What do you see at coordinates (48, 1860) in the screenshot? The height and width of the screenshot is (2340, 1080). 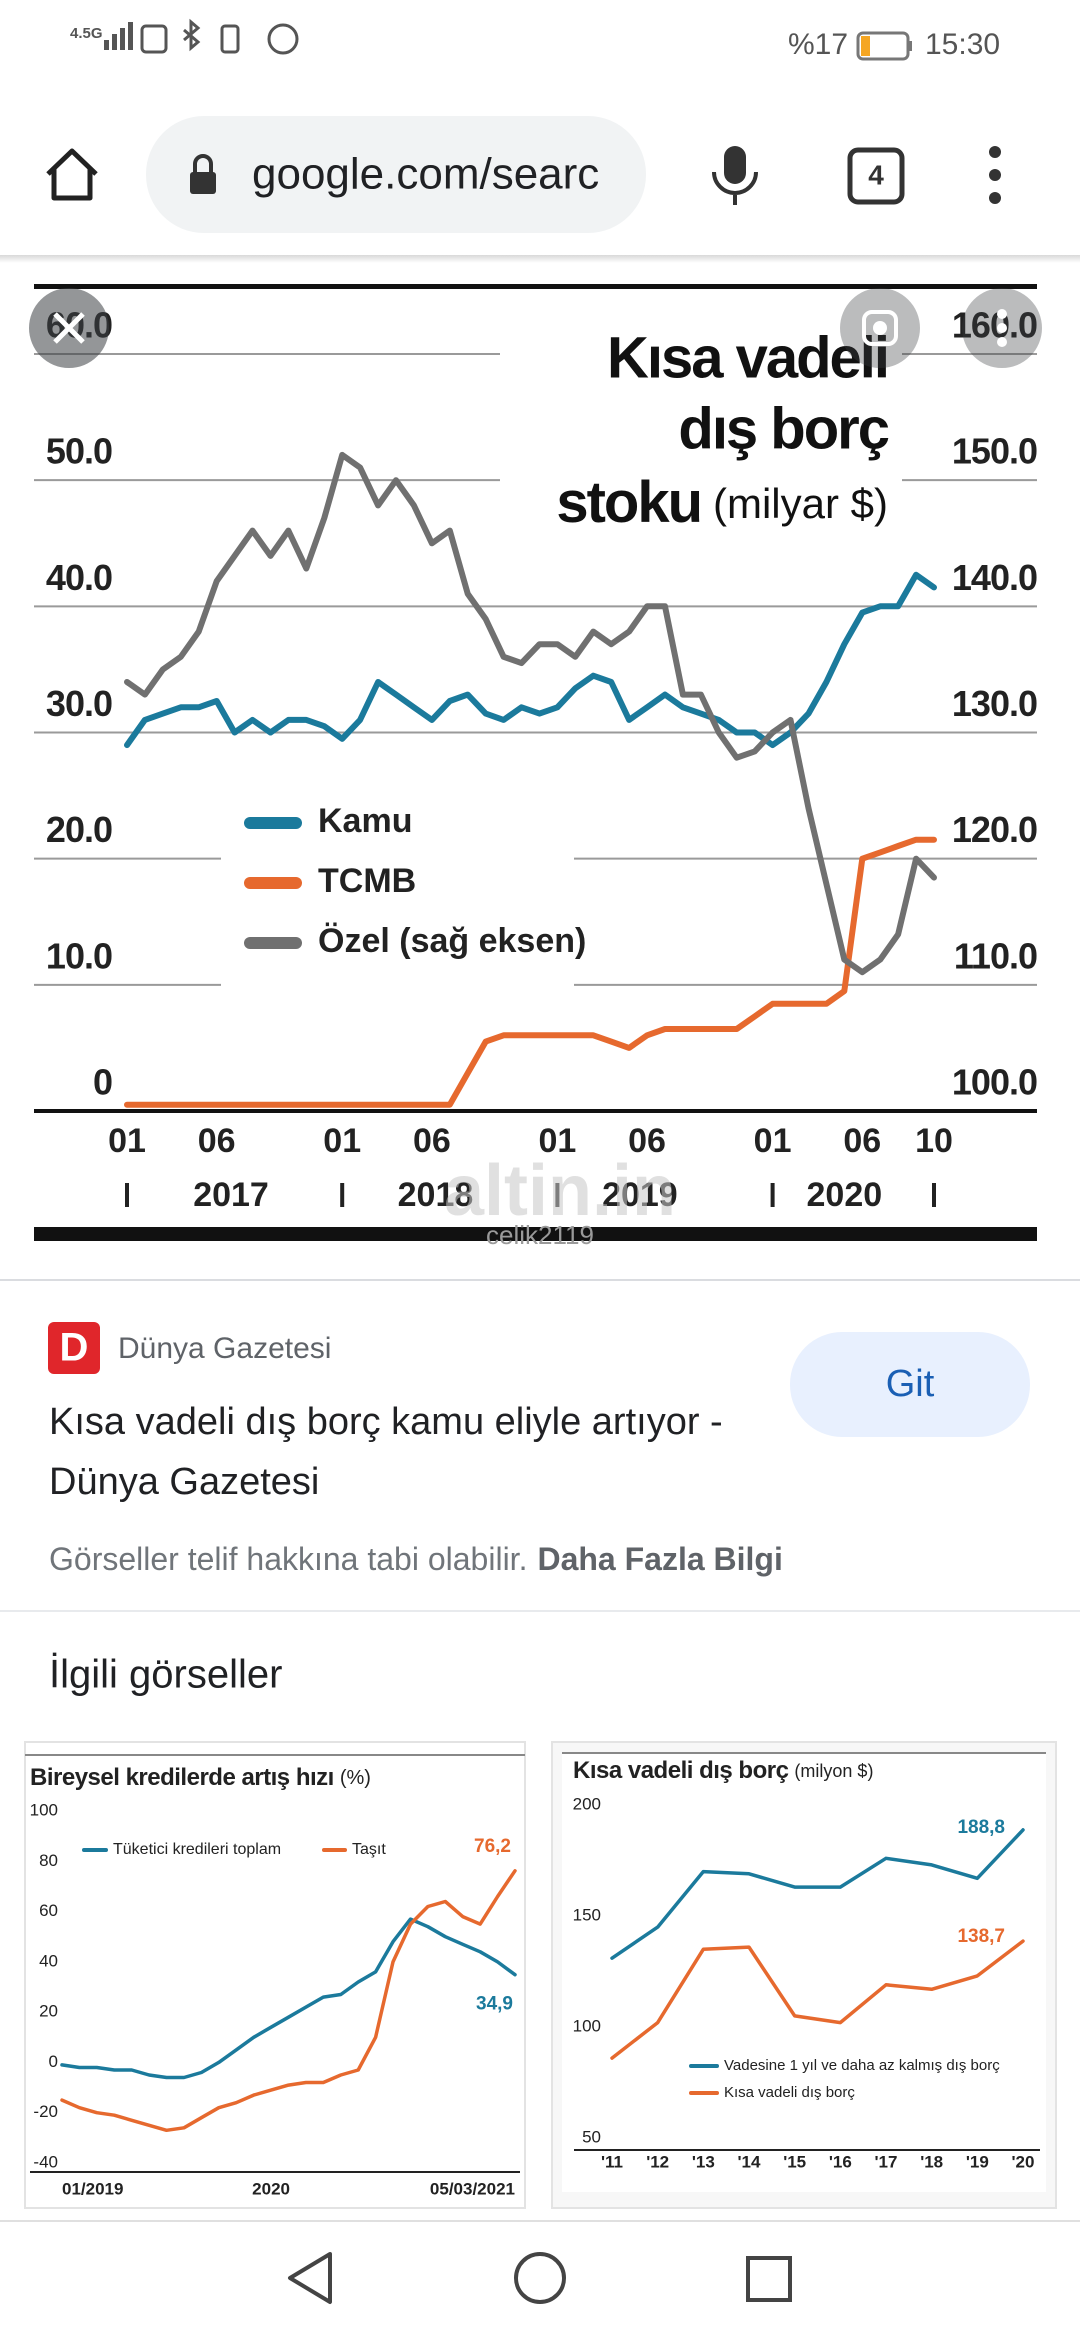 I see `y-tick-label: 80` at bounding box center [48, 1860].